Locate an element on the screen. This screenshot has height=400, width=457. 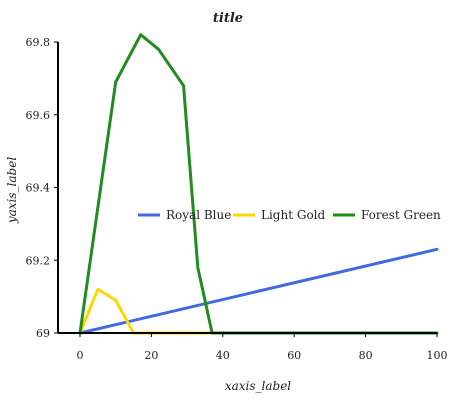
x-tick-label: 100 is located at coordinates (437, 355).